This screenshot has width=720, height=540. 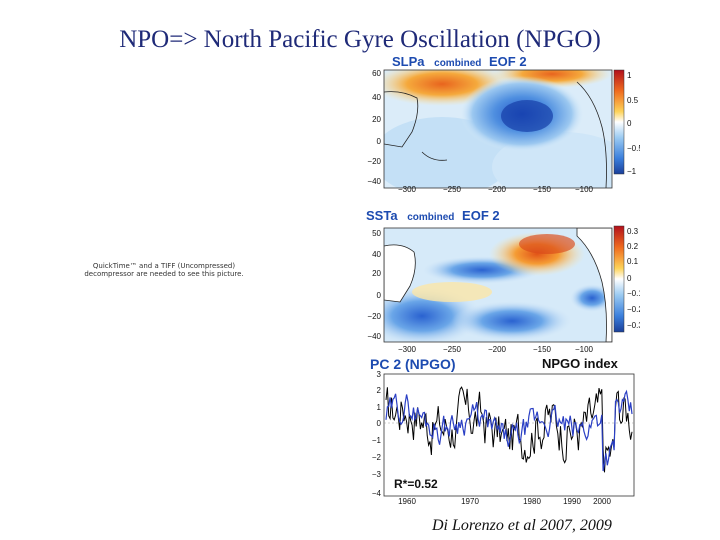 I want to click on ssta-colorbar-tick: 0.1, so click(x=633, y=261).